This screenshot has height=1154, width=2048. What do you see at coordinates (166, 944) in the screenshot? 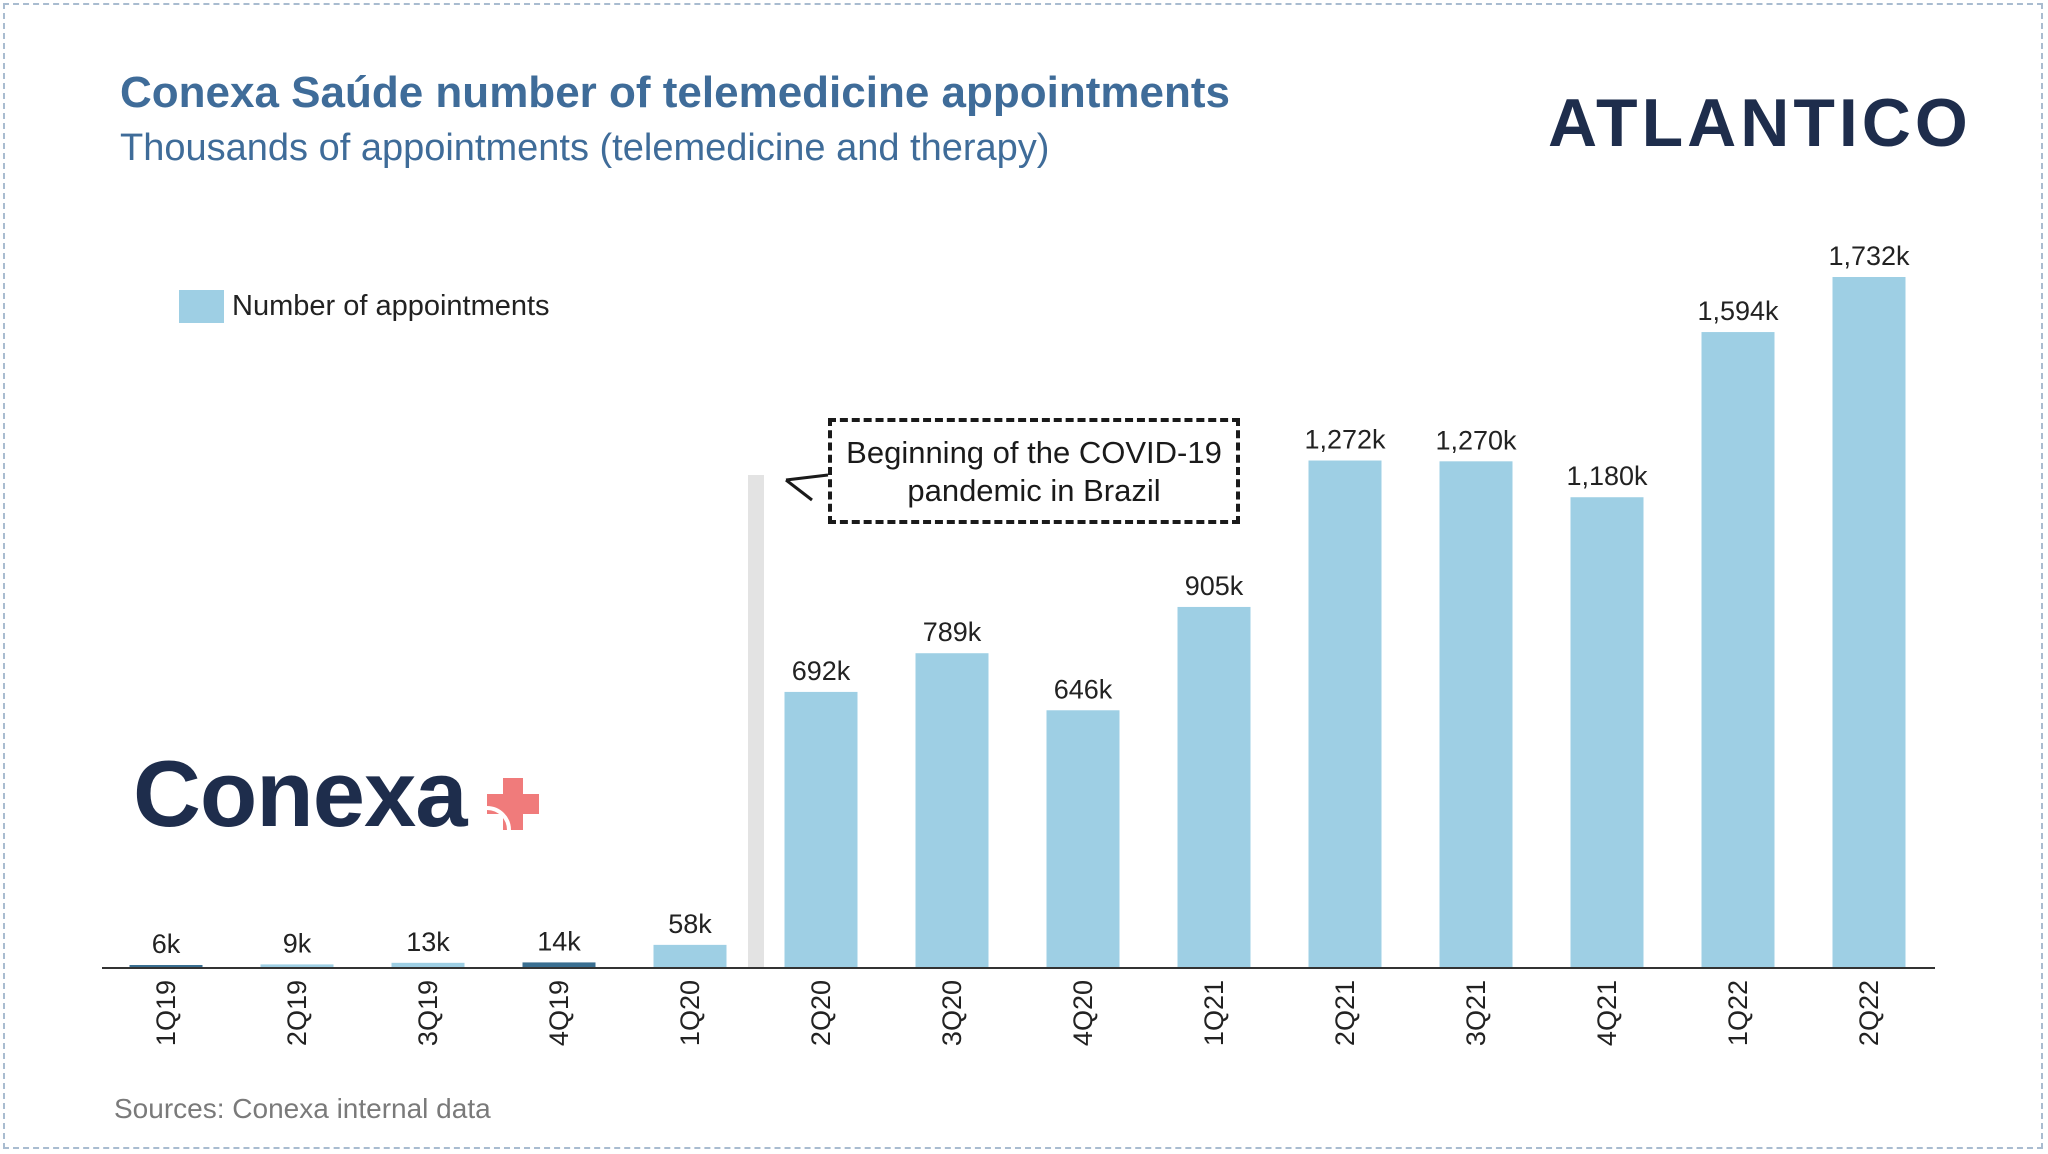
I see `bar-value-label: 6k` at bounding box center [166, 944].